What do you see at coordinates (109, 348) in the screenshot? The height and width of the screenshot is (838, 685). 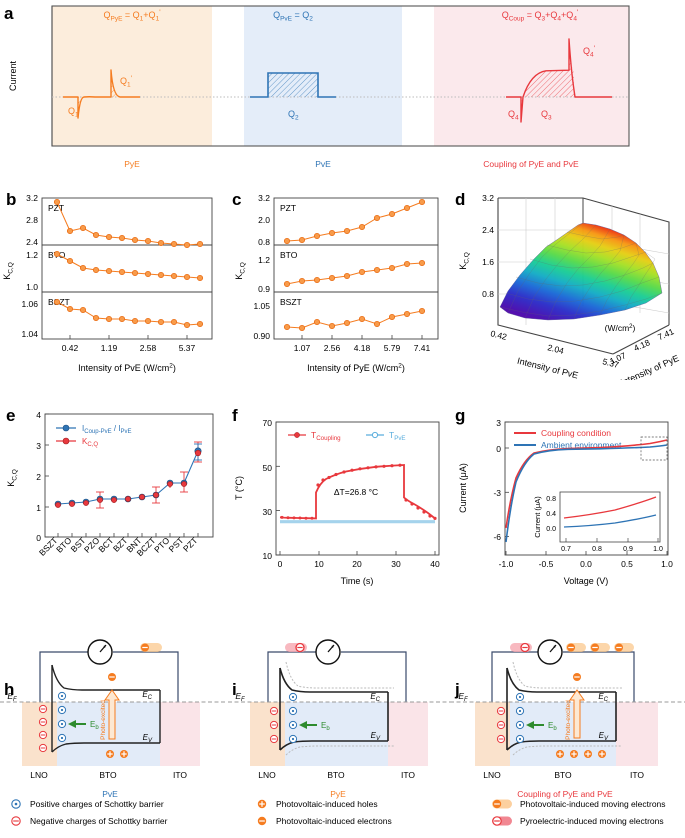 I see `panel-b-xtick-1: 1.19` at bounding box center [109, 348].